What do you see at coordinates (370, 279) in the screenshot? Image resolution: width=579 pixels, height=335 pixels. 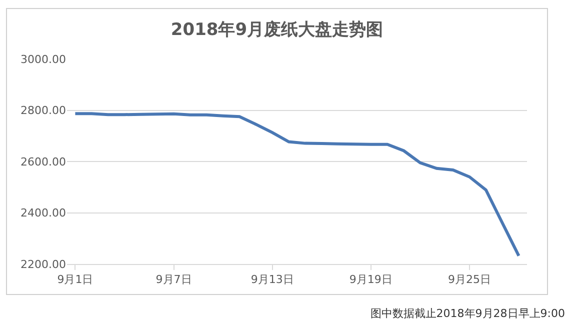 I see `x-tick-label: 9月19日` at bounding box center [370, 279].